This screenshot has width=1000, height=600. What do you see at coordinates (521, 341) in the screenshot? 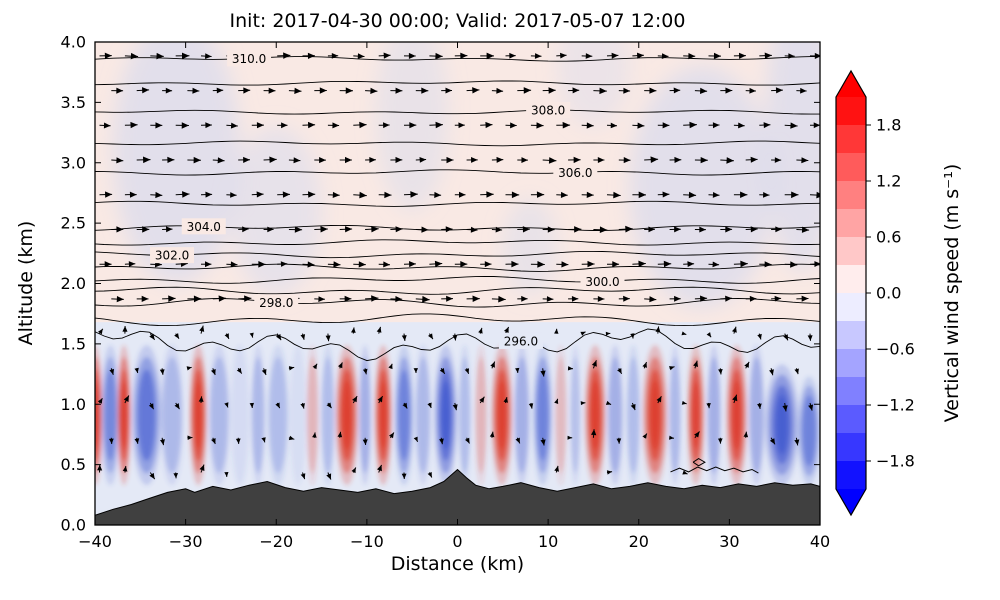
I see `svg-text: 296.0` at bounding box center [521, 341].